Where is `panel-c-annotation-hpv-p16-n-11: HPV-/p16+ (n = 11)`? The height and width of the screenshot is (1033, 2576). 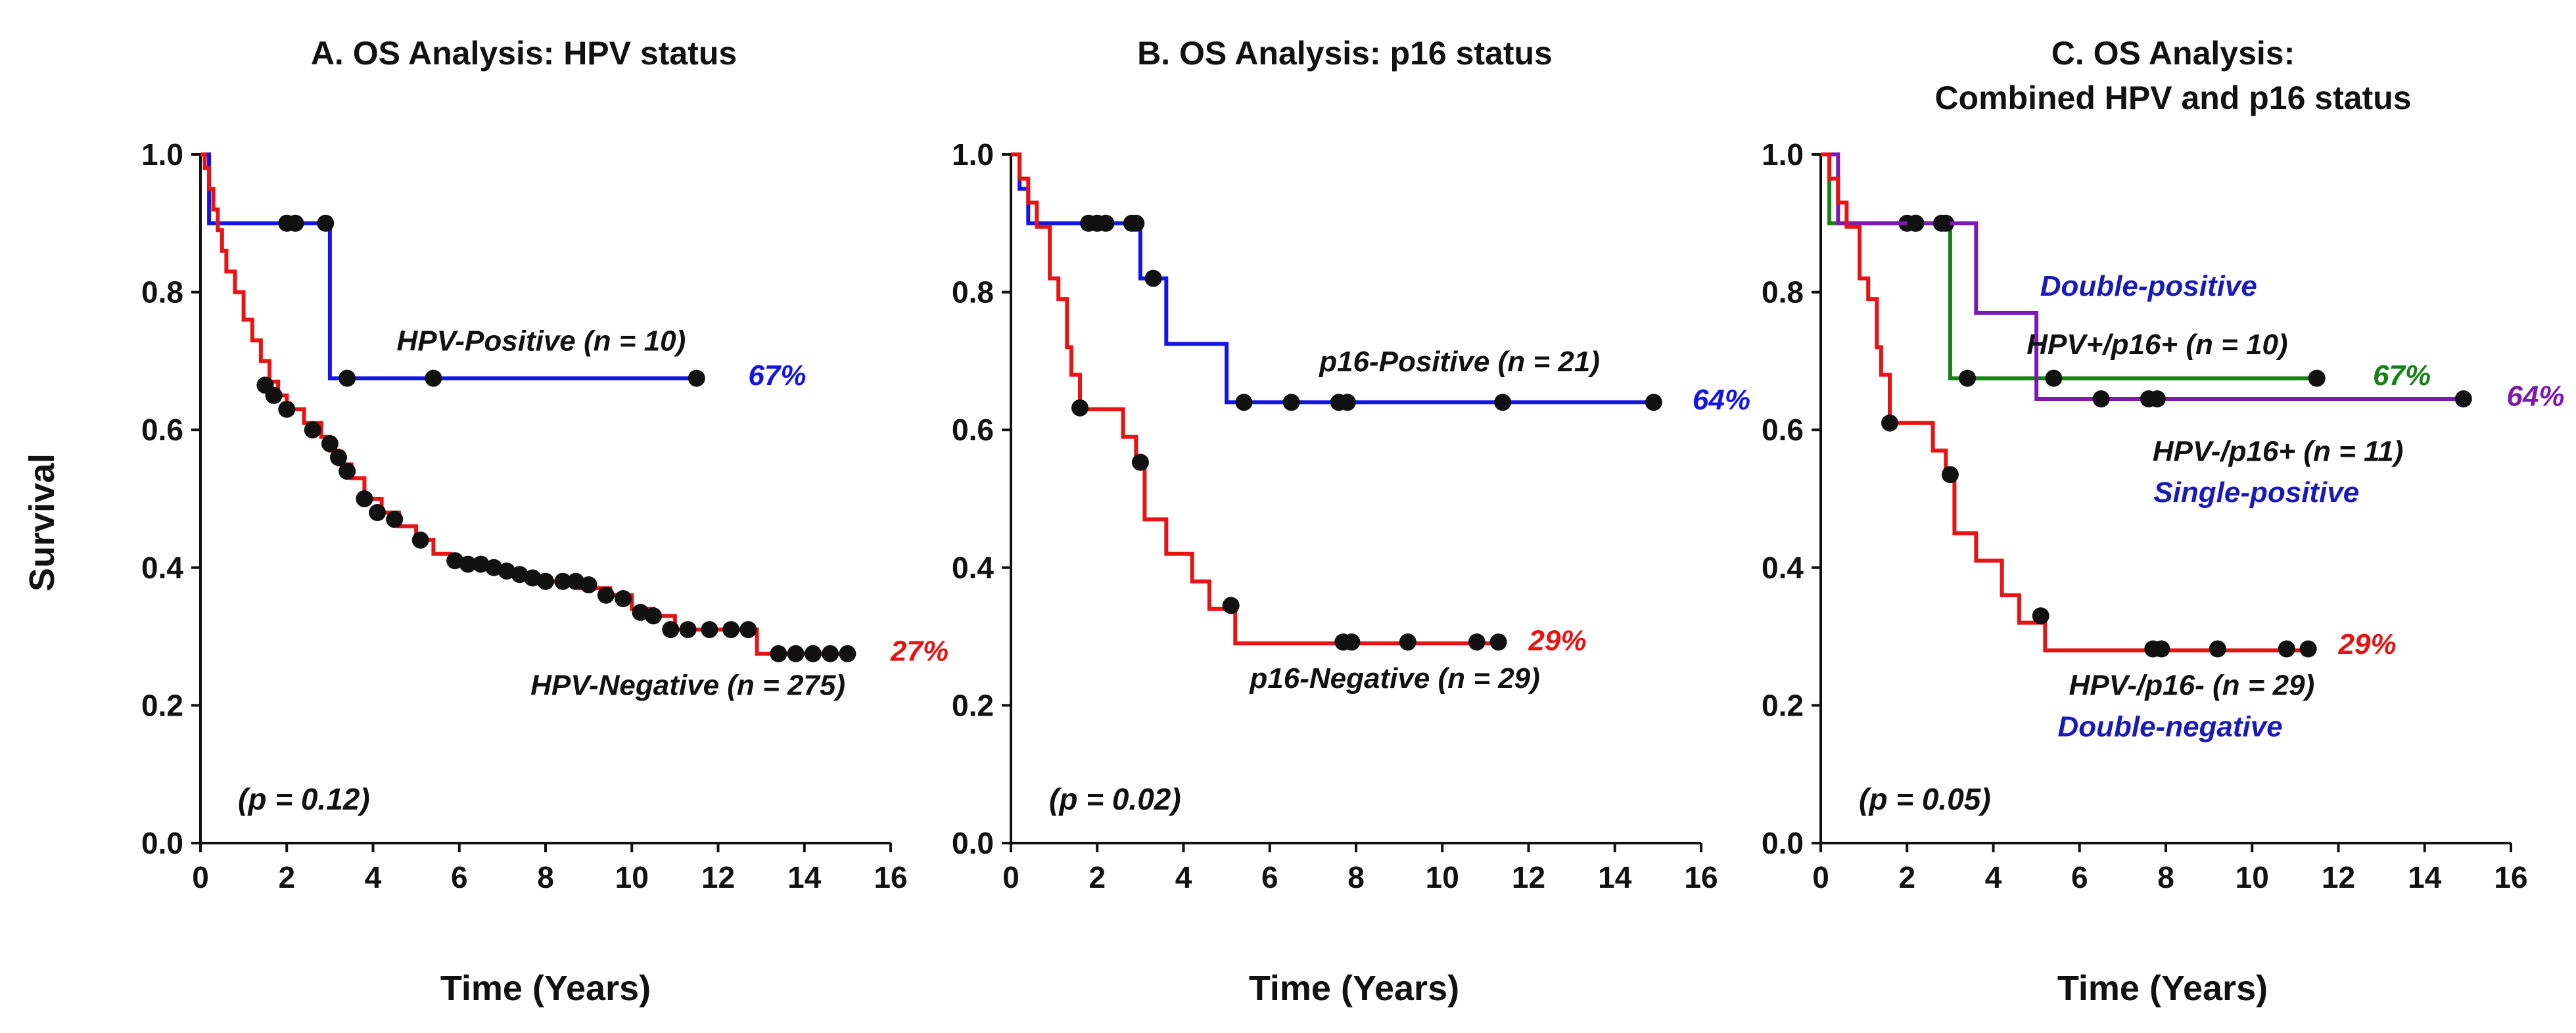
panel-c-annotation-hpv-p16-n-11: HPV-/p16+ (n = 11) is located at coordinates (2278, 451).